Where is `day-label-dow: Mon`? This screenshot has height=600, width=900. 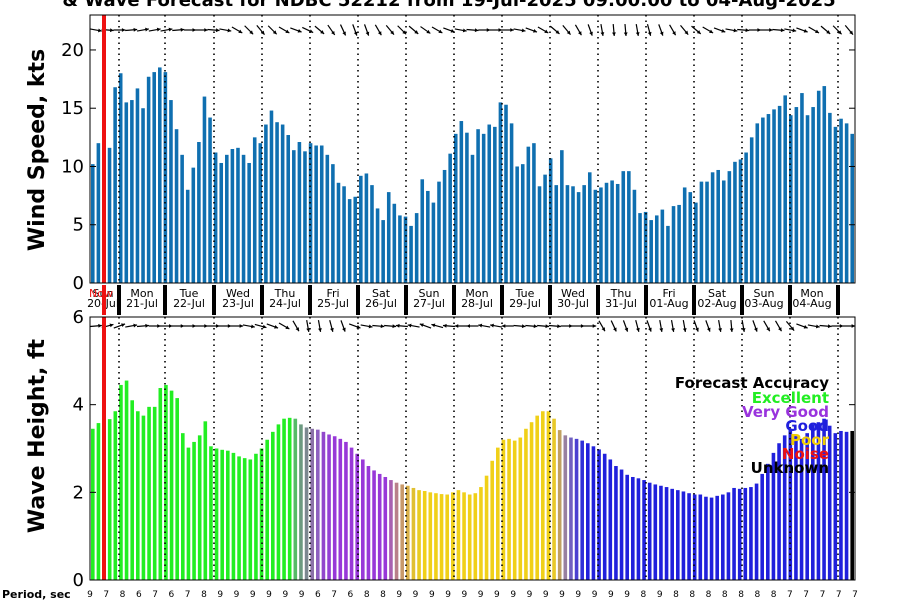
day-label-dow: Mon is located at coordinates (141, 293).